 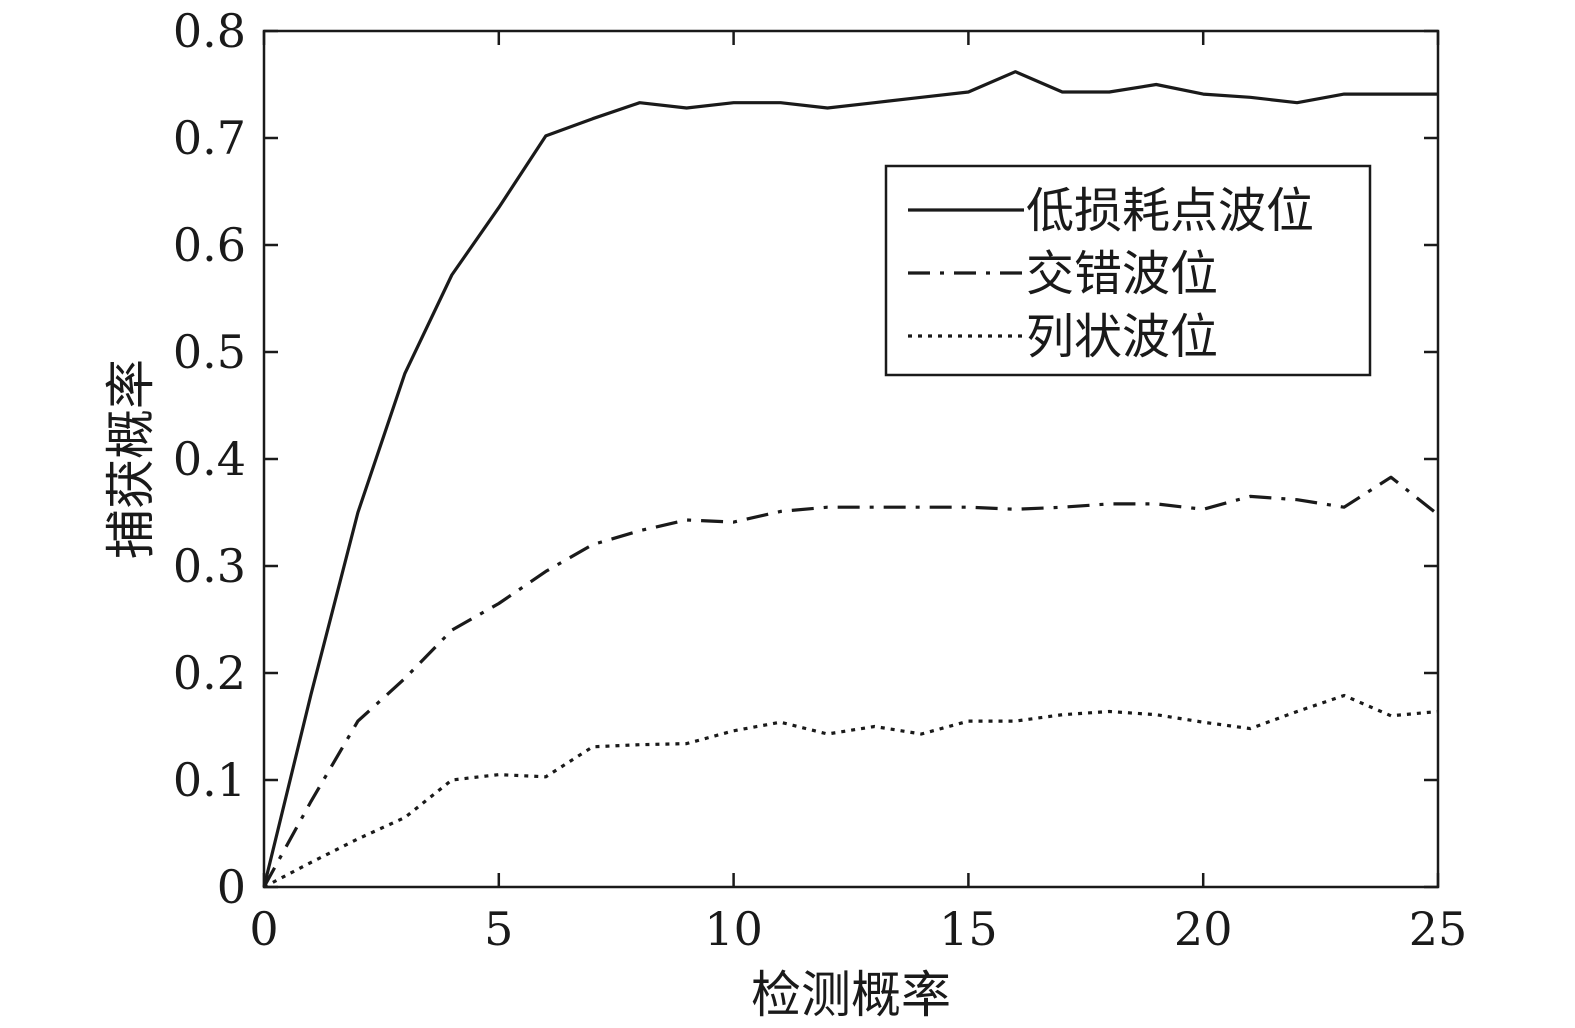 I want to click on legend-label-2: 交错波位, so click(x=1122, y=274).